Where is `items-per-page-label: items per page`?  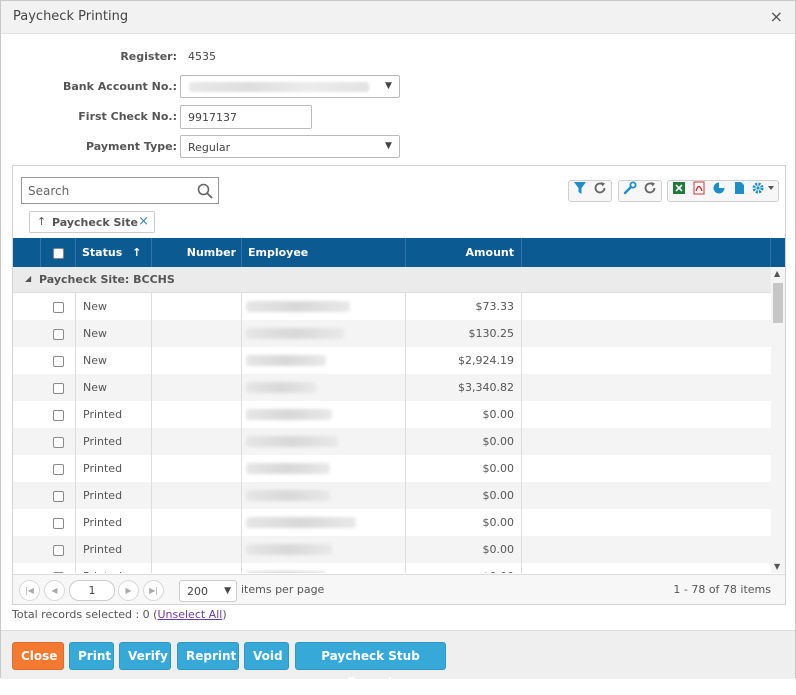 items-per-page-label: items per page is located at coordinates (283, 589).